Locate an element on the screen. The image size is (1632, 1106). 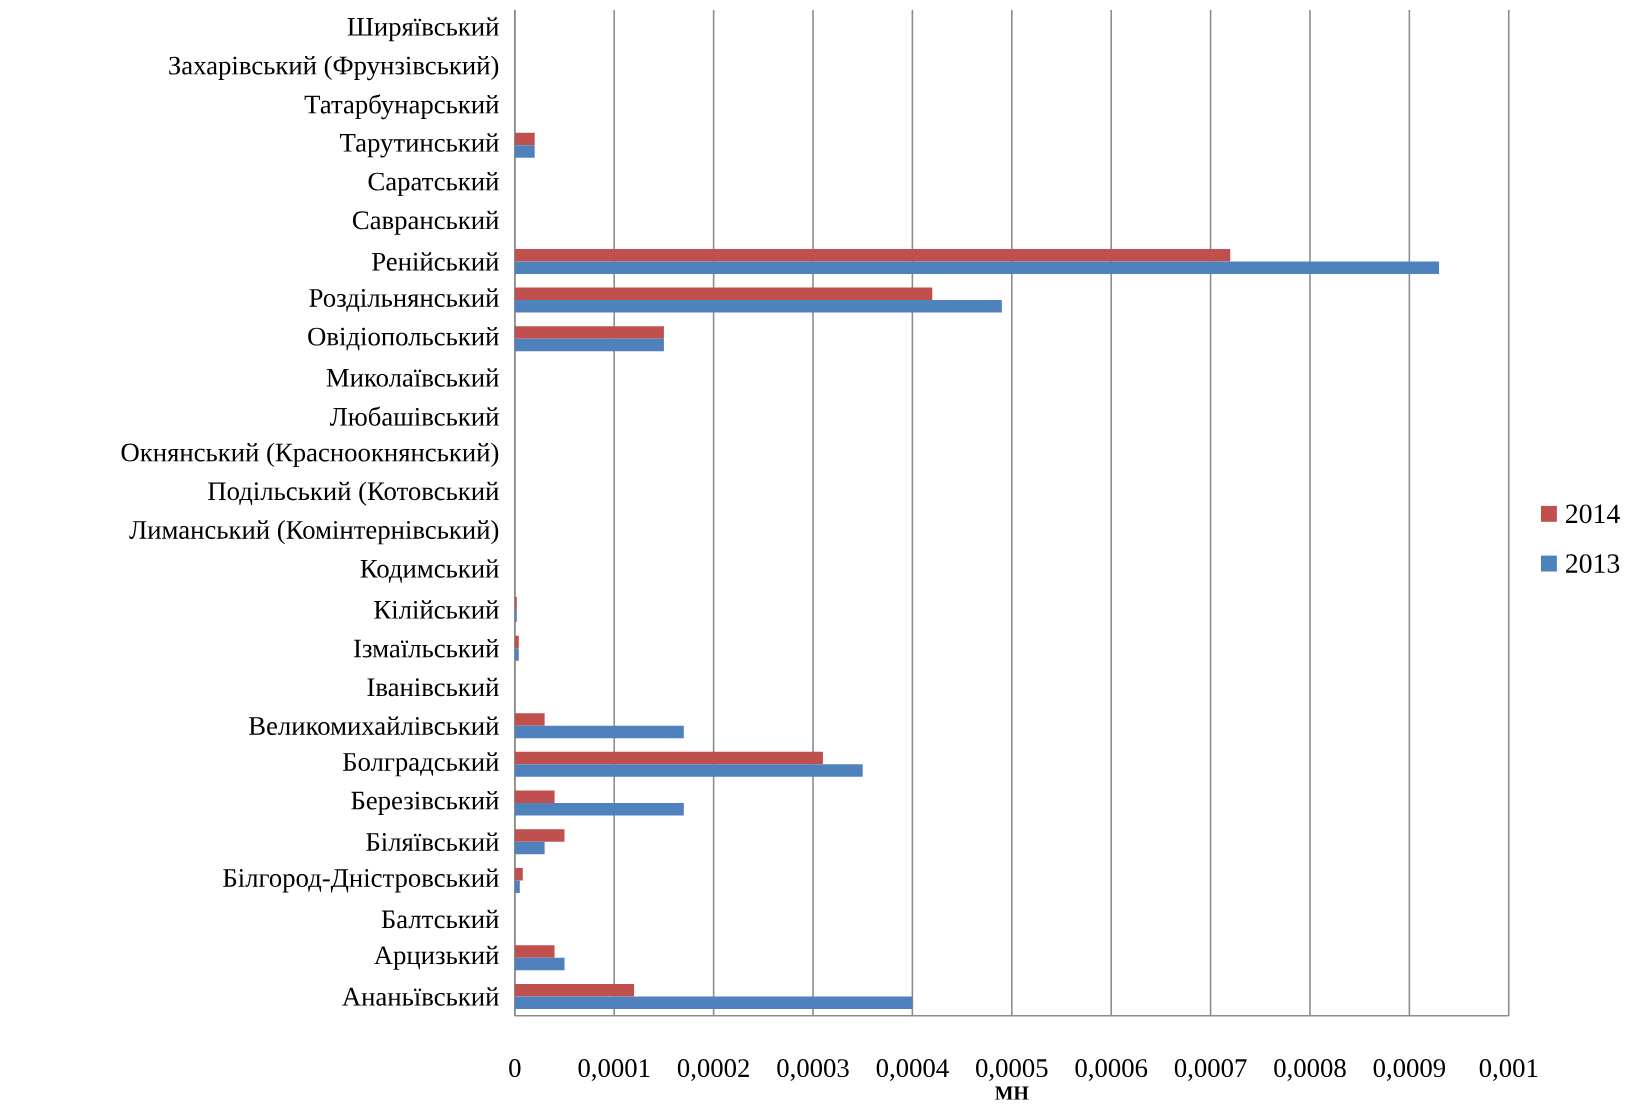
y-tick-label: Татарбунарський is located at coordinates (401, 107).